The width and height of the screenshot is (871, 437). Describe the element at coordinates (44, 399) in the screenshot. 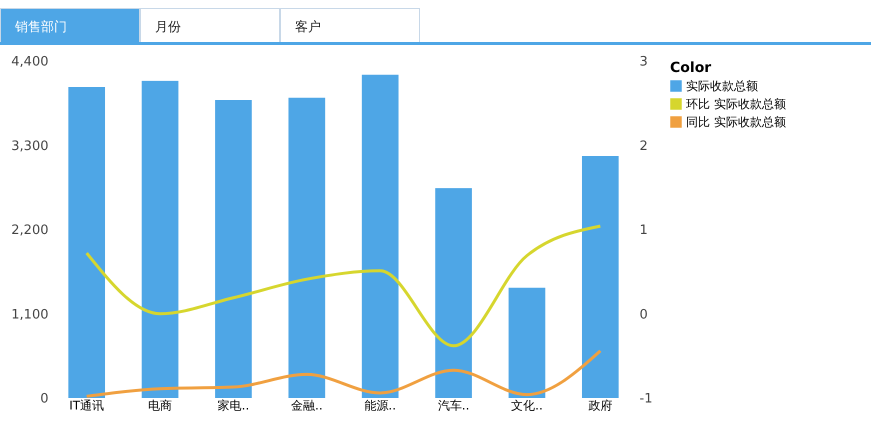

I see `y-tick-label: 0` at that location.